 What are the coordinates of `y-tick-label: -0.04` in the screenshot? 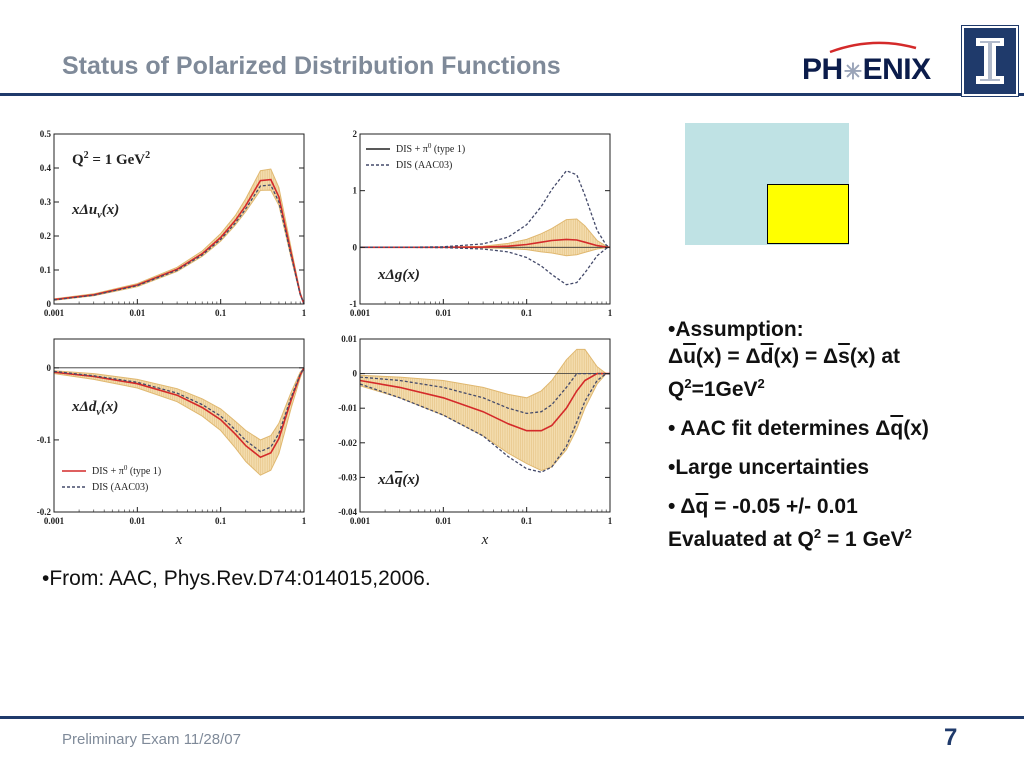 It's located at (347, 512).